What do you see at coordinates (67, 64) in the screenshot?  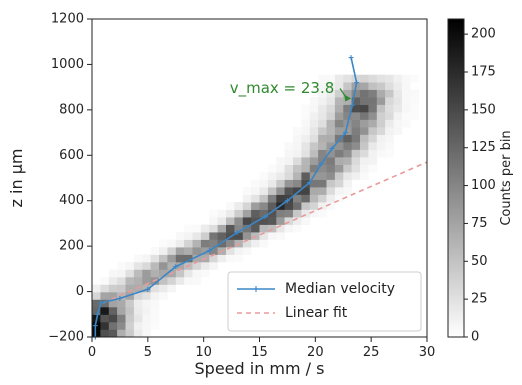 I see `y-tick-label: 1000` at bounding box center [67, 64].